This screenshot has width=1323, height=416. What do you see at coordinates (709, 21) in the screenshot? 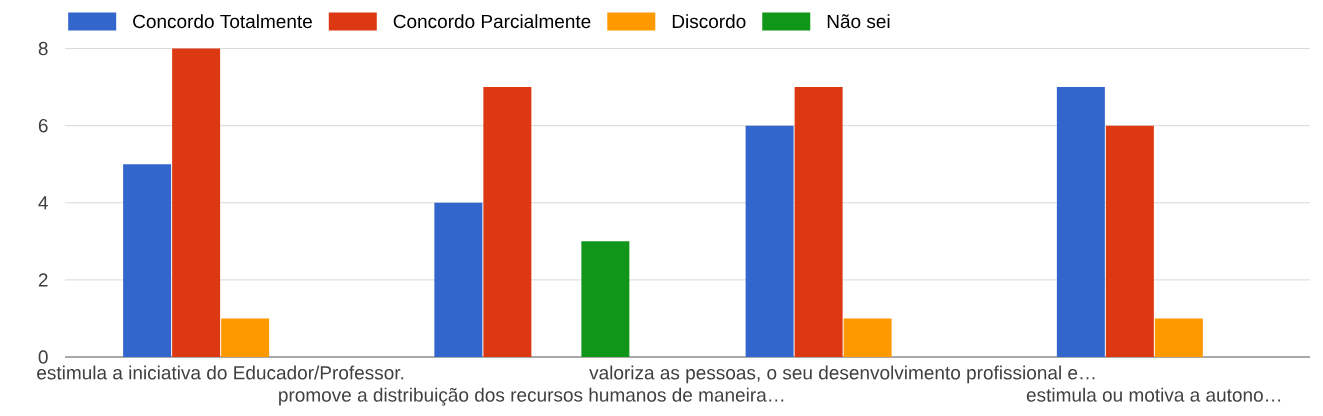
I see `legend-label: Discordo` at bounding box center [709, 21].